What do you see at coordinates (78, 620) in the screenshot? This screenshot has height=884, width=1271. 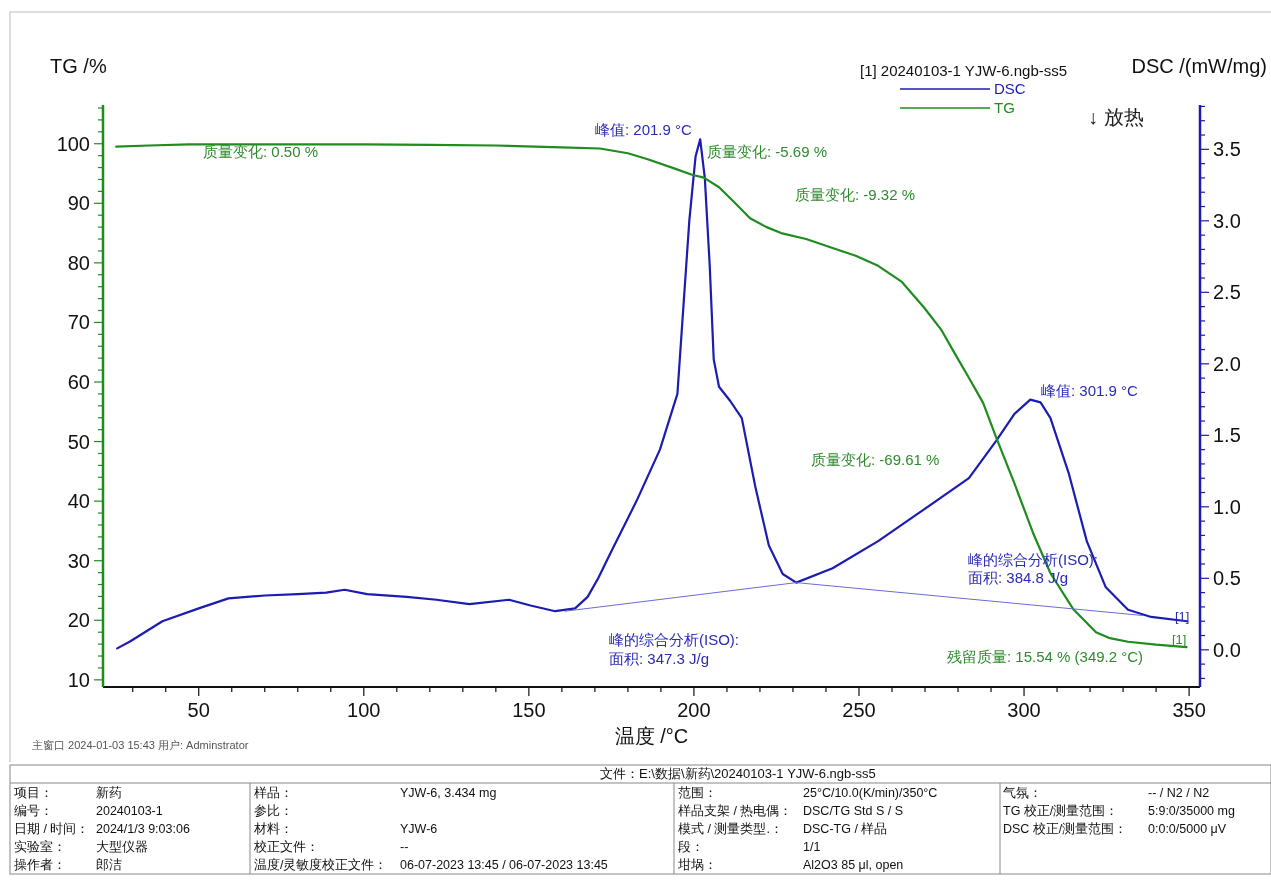 I see `y-tick-label: 20` at bounding box center [78, 620].